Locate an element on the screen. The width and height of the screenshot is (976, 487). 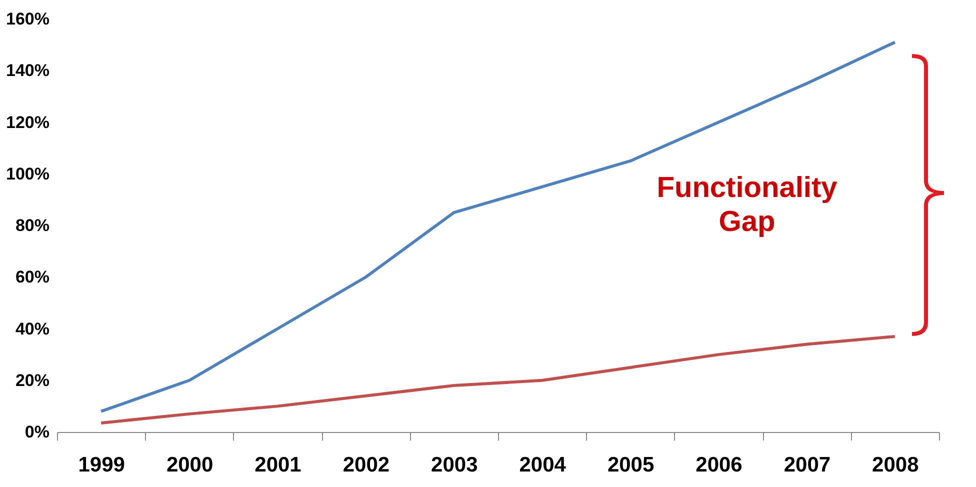
x-tick-label: 2005 is located at coordinates (630, 465).